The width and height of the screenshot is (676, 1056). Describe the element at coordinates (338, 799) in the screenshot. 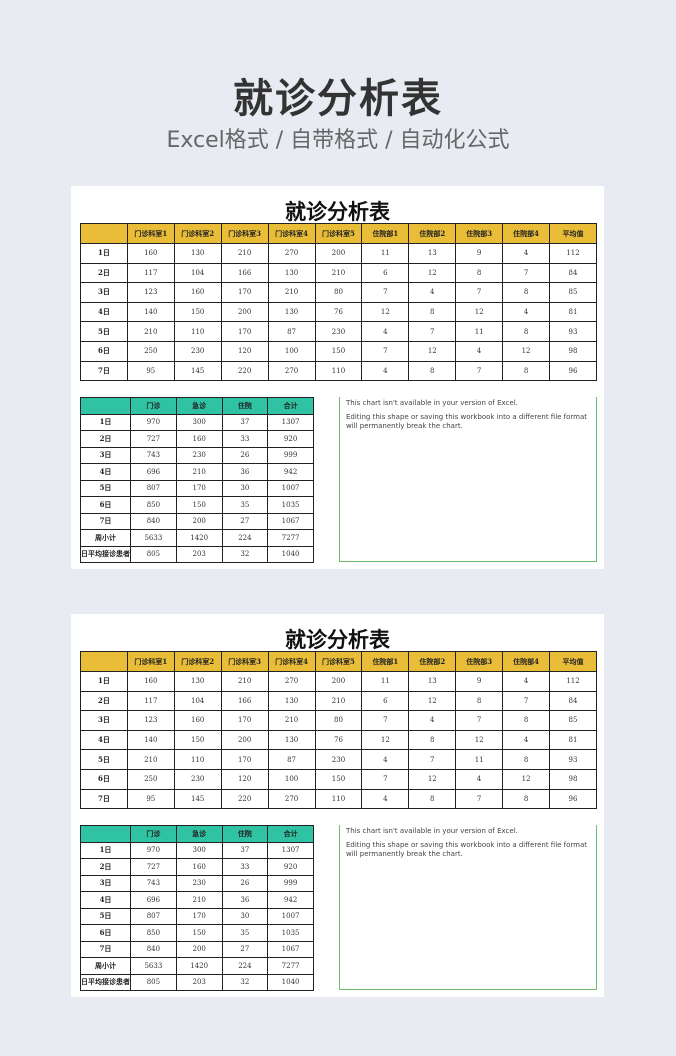

I see `table-row: 7日 95 145 220 270 110 4 8 7 8 96` at that location.